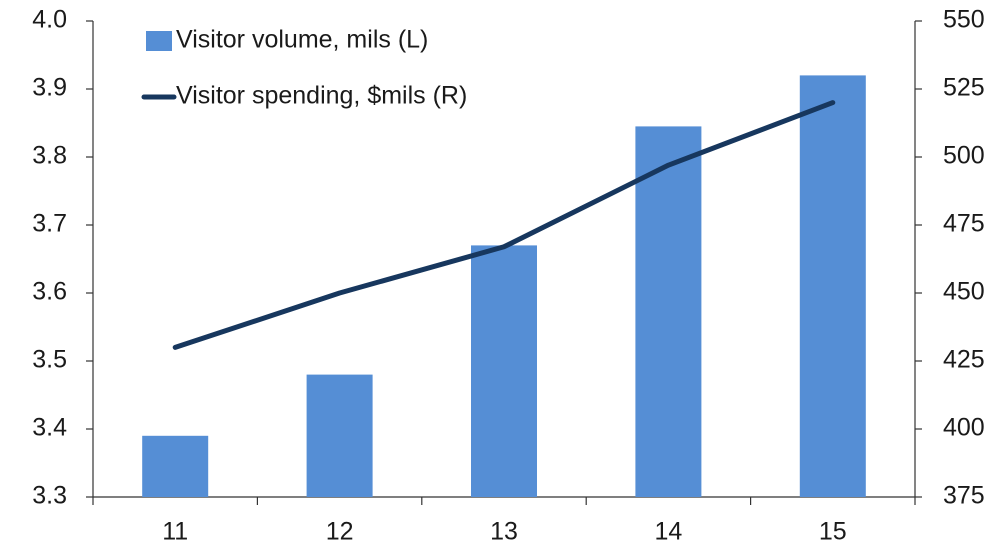 The height and width of the screenshot is (549, 1005). I want to click on y-tick-label: 3.4, so click(49, 428).